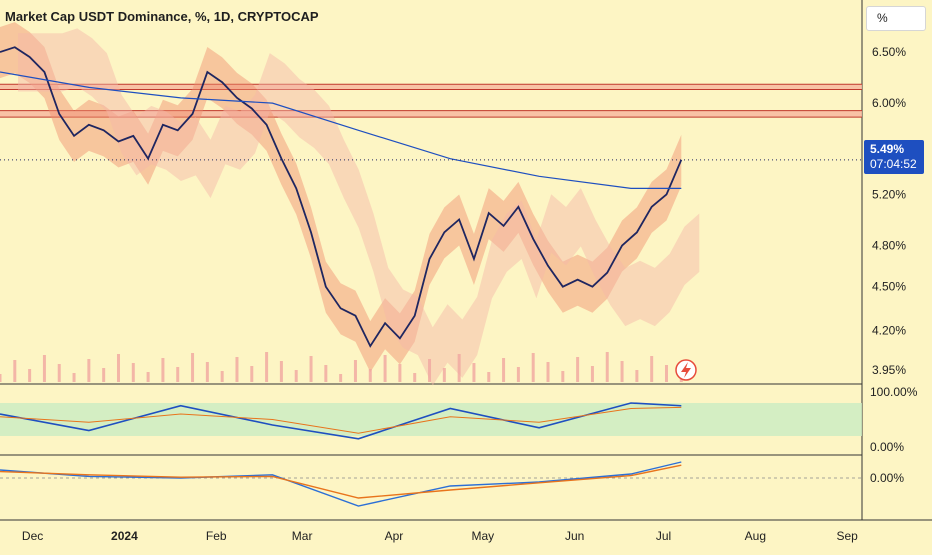  Describe the element at coordinates (848, 536) in the screenshot. I see `time-tick-label: Sep` at that location.